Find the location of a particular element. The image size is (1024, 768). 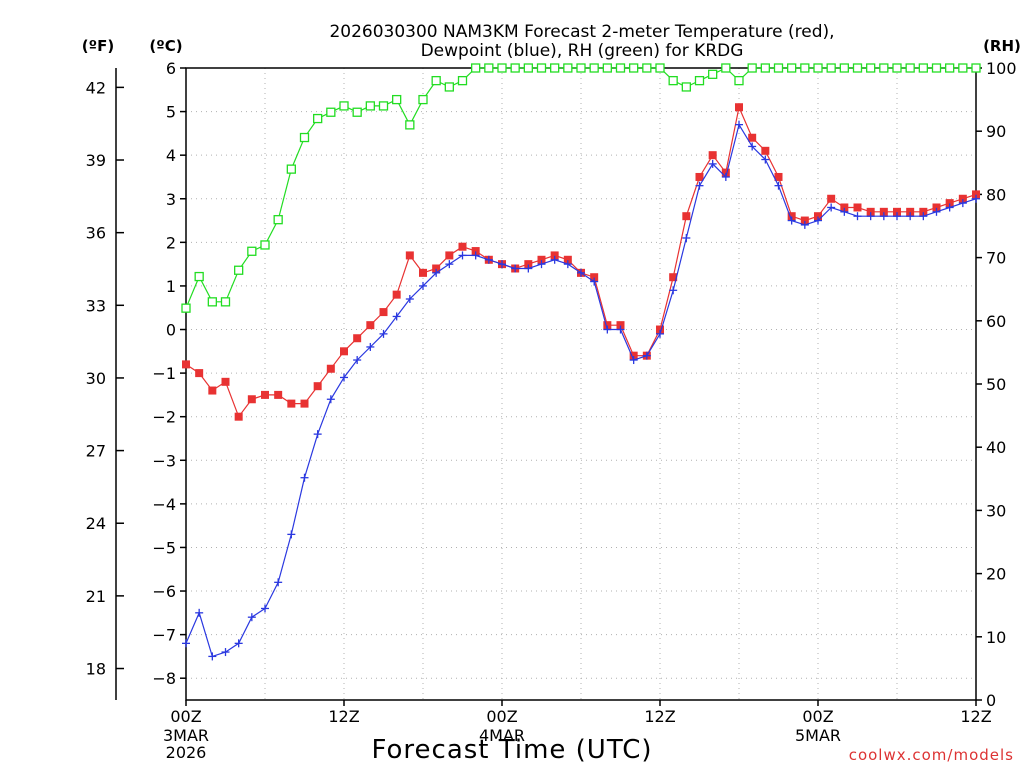

celsius-tick-label: 0 is located at coordinates (171, 330).